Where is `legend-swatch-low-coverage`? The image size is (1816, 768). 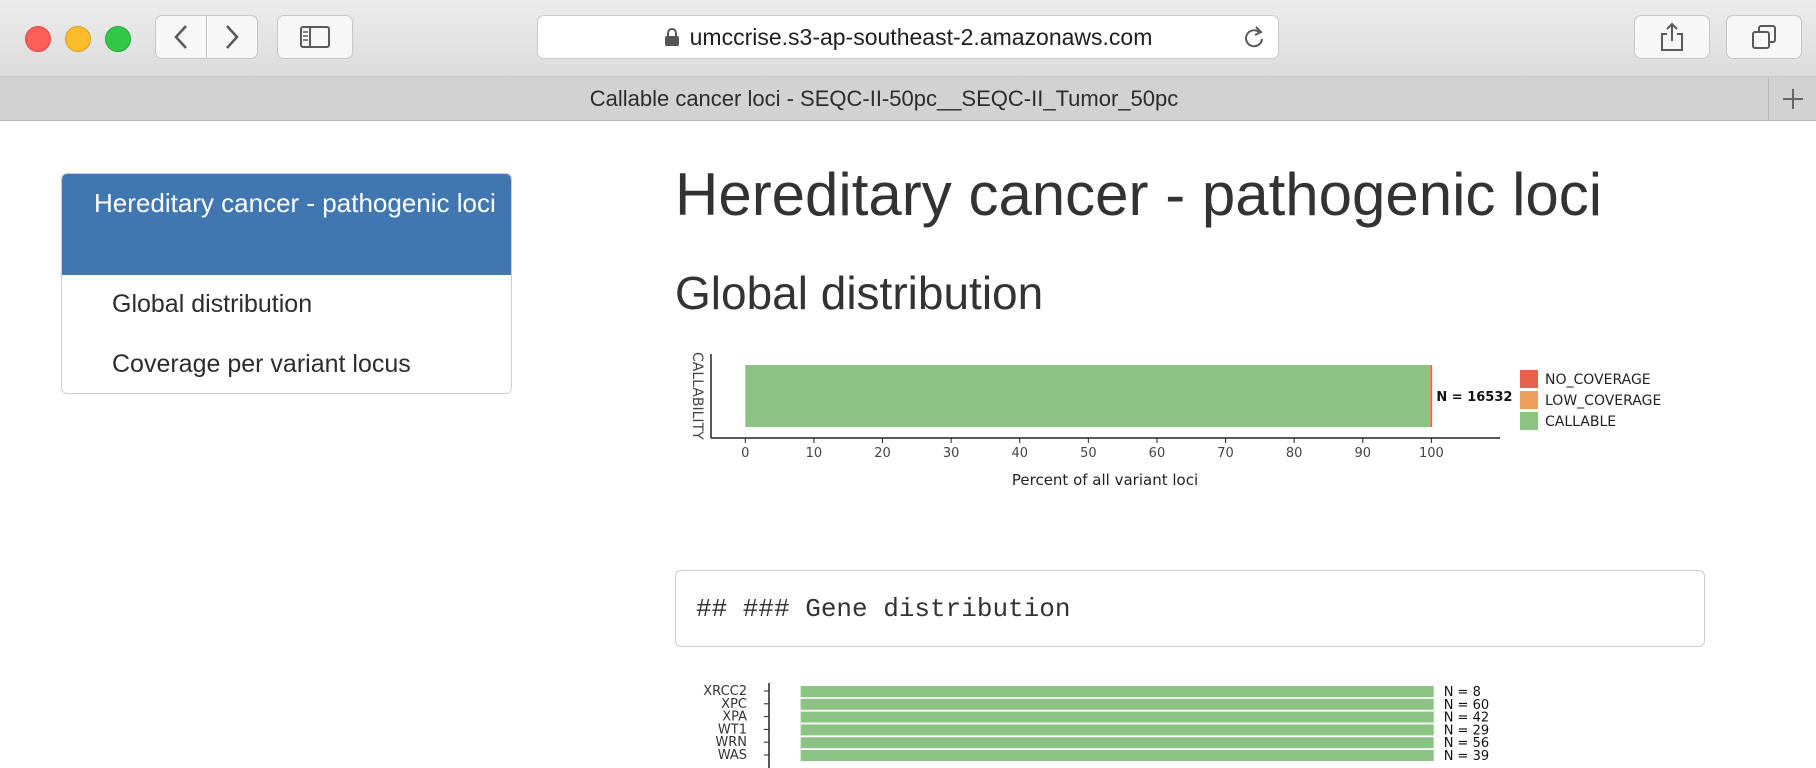
legend-swatch-low-coverage is located at coordinates (1529, 400).